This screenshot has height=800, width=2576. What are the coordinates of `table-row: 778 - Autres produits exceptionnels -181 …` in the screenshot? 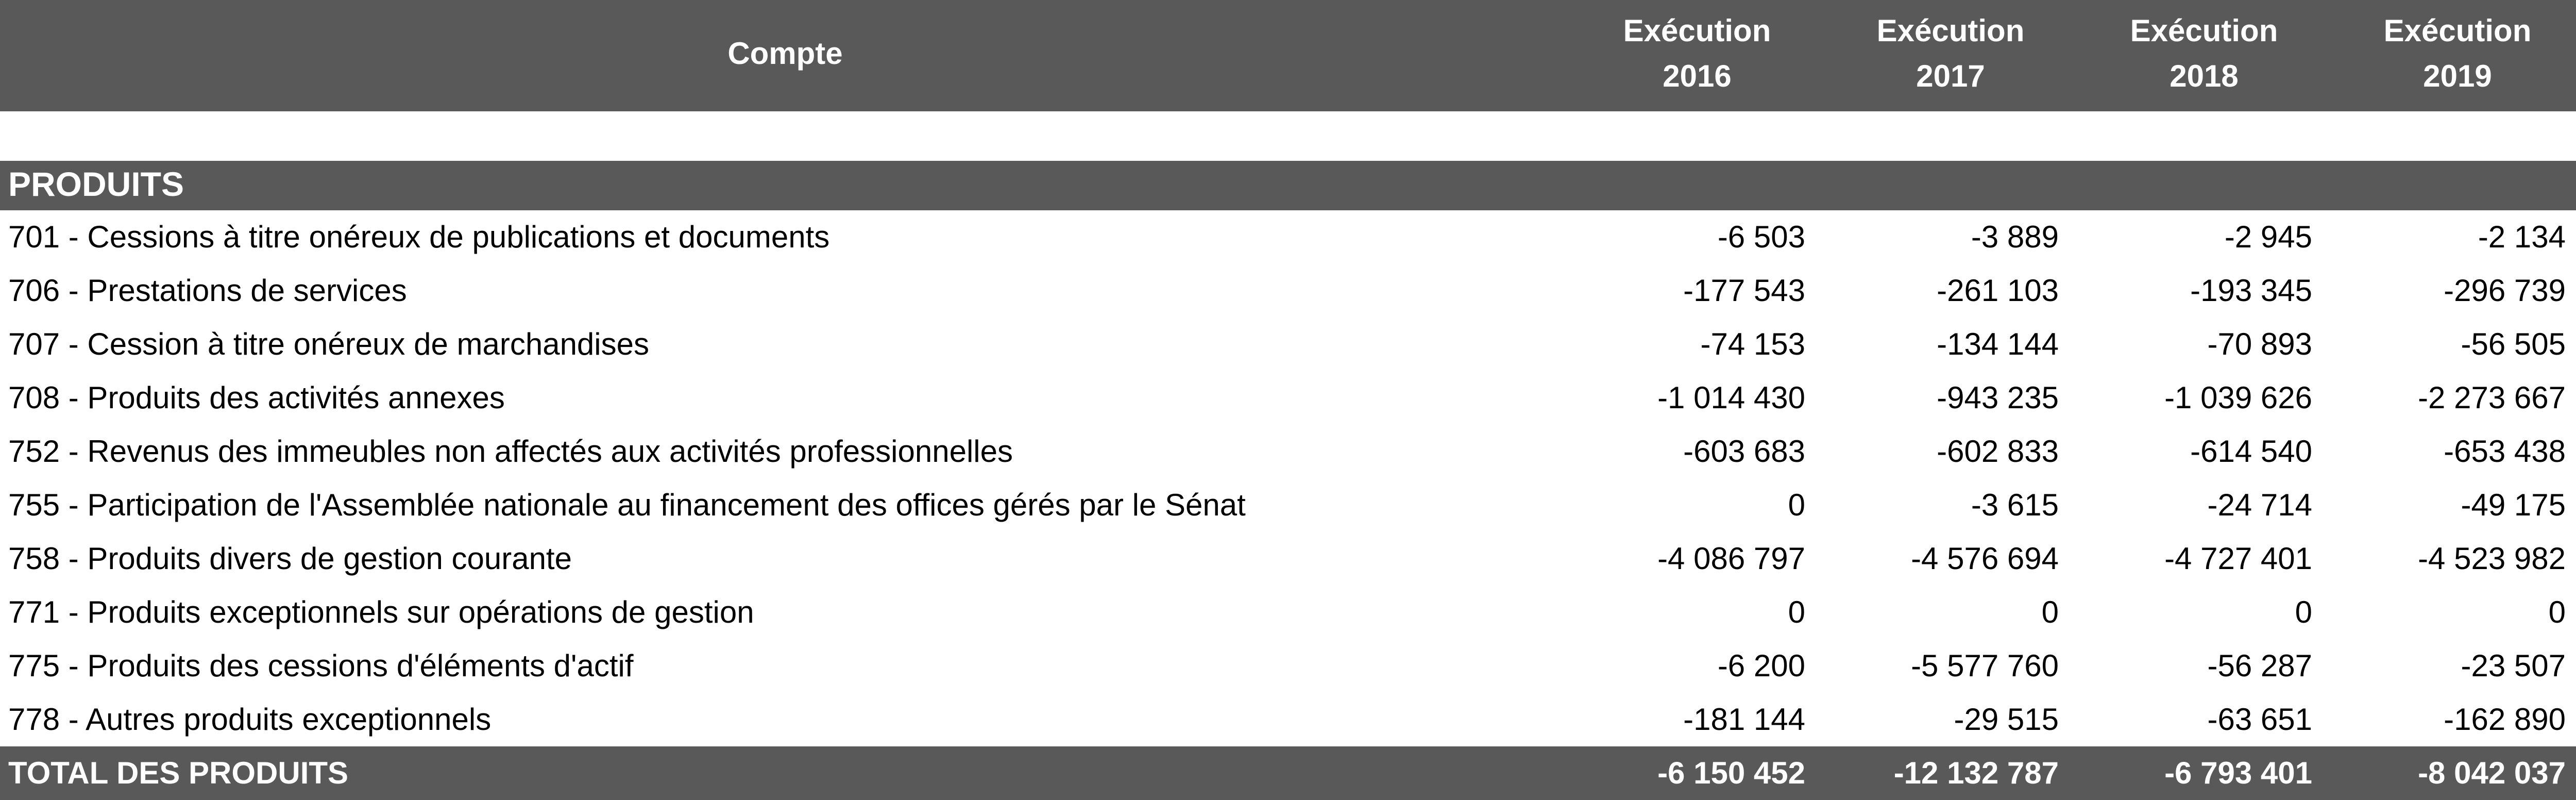 It's located at (1288, 719).